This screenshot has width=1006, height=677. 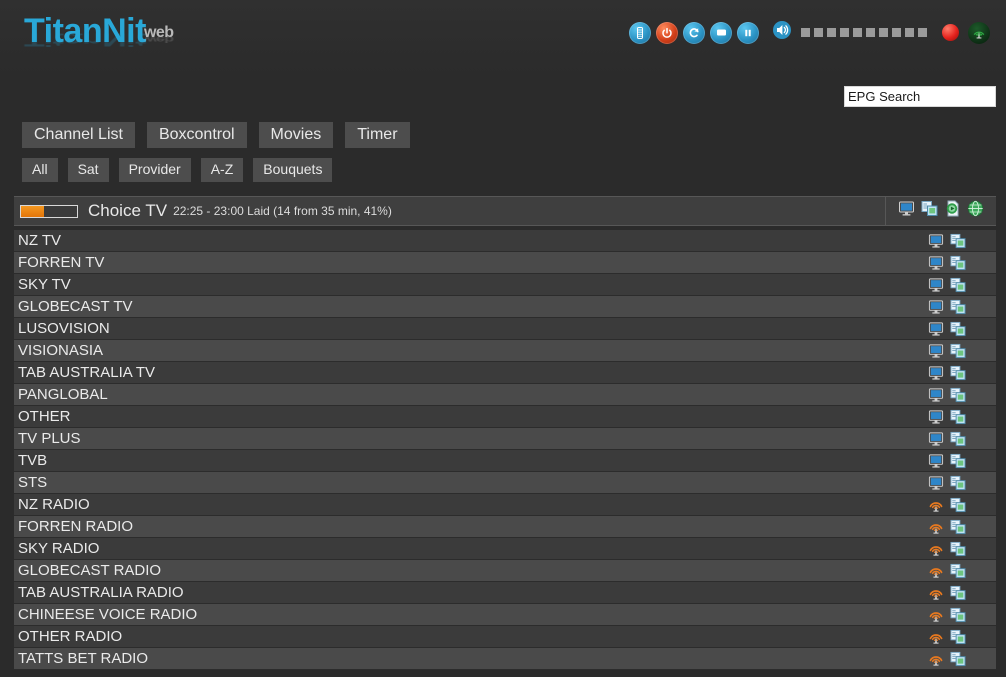 I want to click on channel-row: TAB AUSTRALIA TV, so click(x=505, y=373).